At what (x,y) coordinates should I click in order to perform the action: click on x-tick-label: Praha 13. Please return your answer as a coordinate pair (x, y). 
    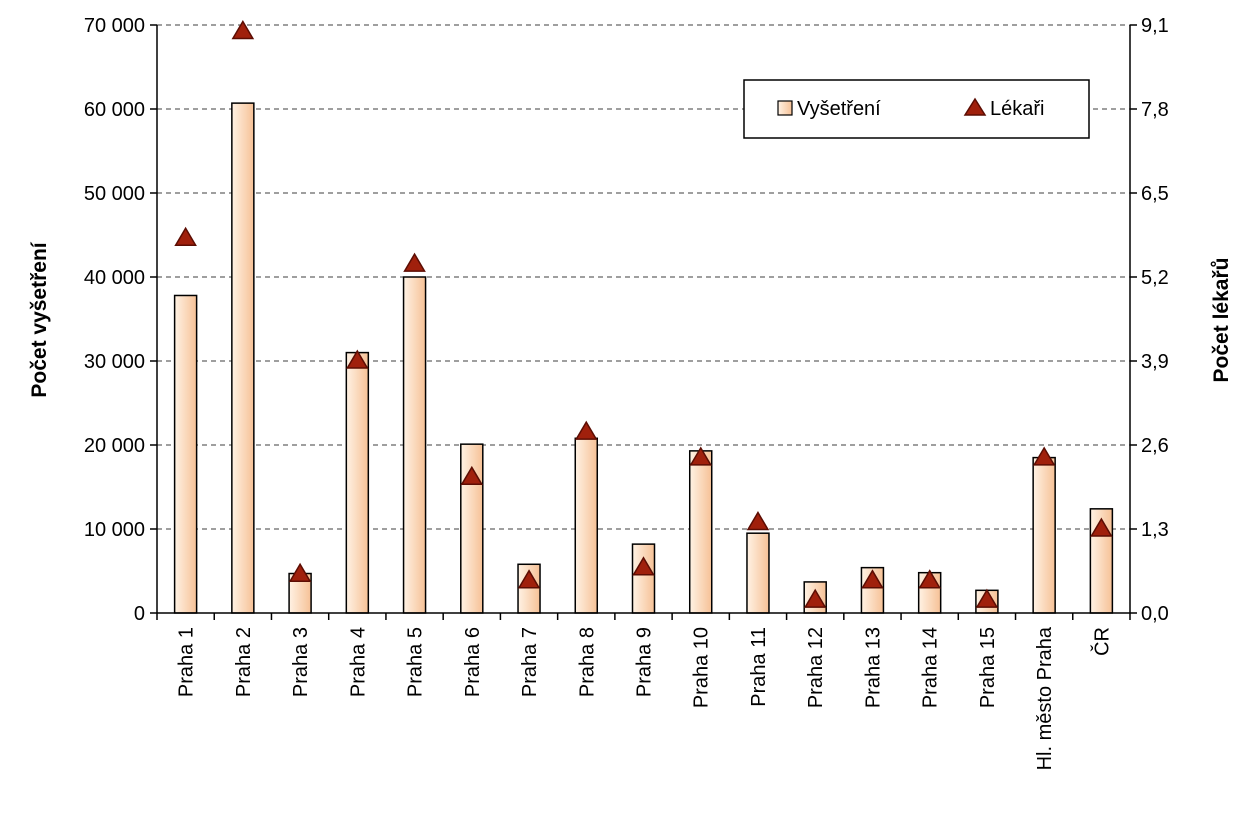
    Looking at the image, I should click on (873, 667).